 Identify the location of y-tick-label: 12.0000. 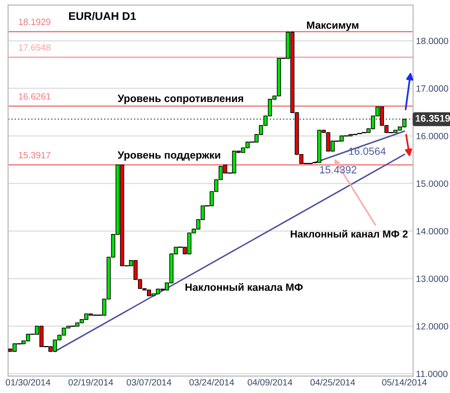
(432, 326).